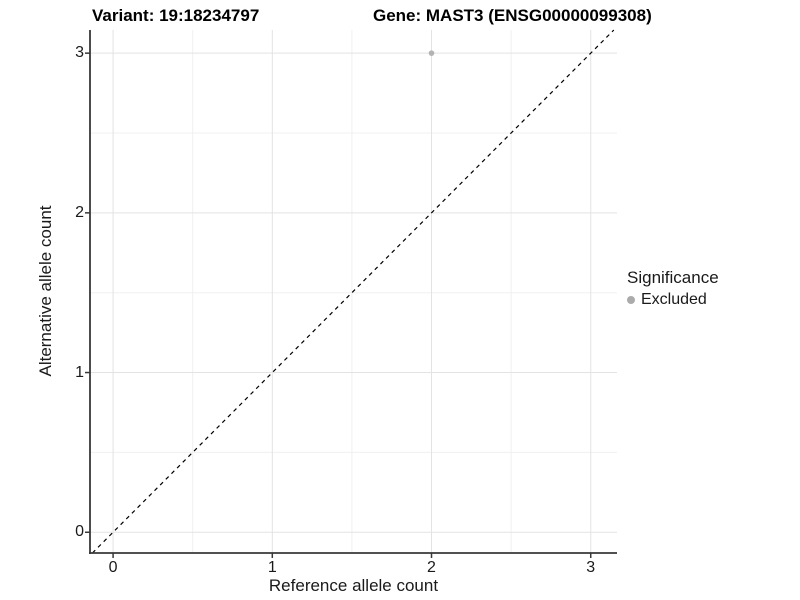 This screenshot has width=800, height=600. Describe the element at coordinates (272, 567) in the screenshot. I see `x-tick-label: 1` at that location.